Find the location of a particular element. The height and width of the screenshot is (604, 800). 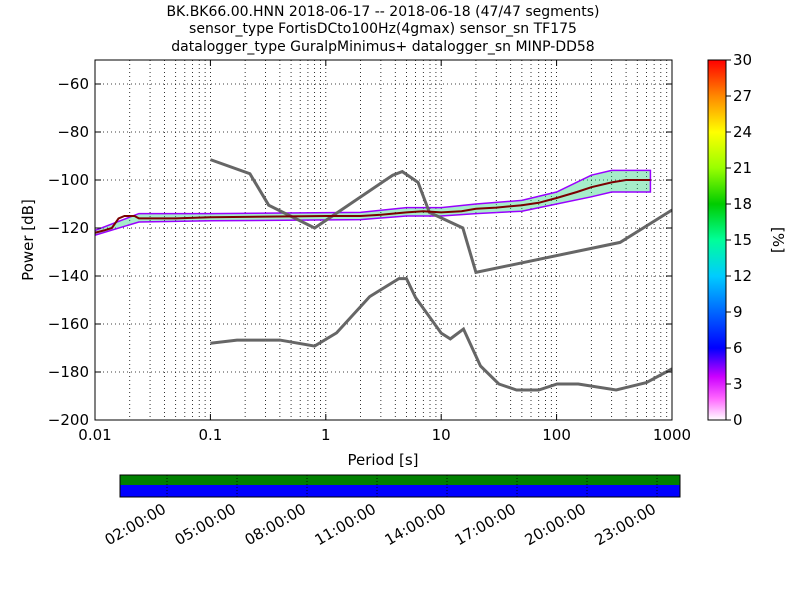

colorbar-tick-label: 6 is located at coordinates (738, 348).